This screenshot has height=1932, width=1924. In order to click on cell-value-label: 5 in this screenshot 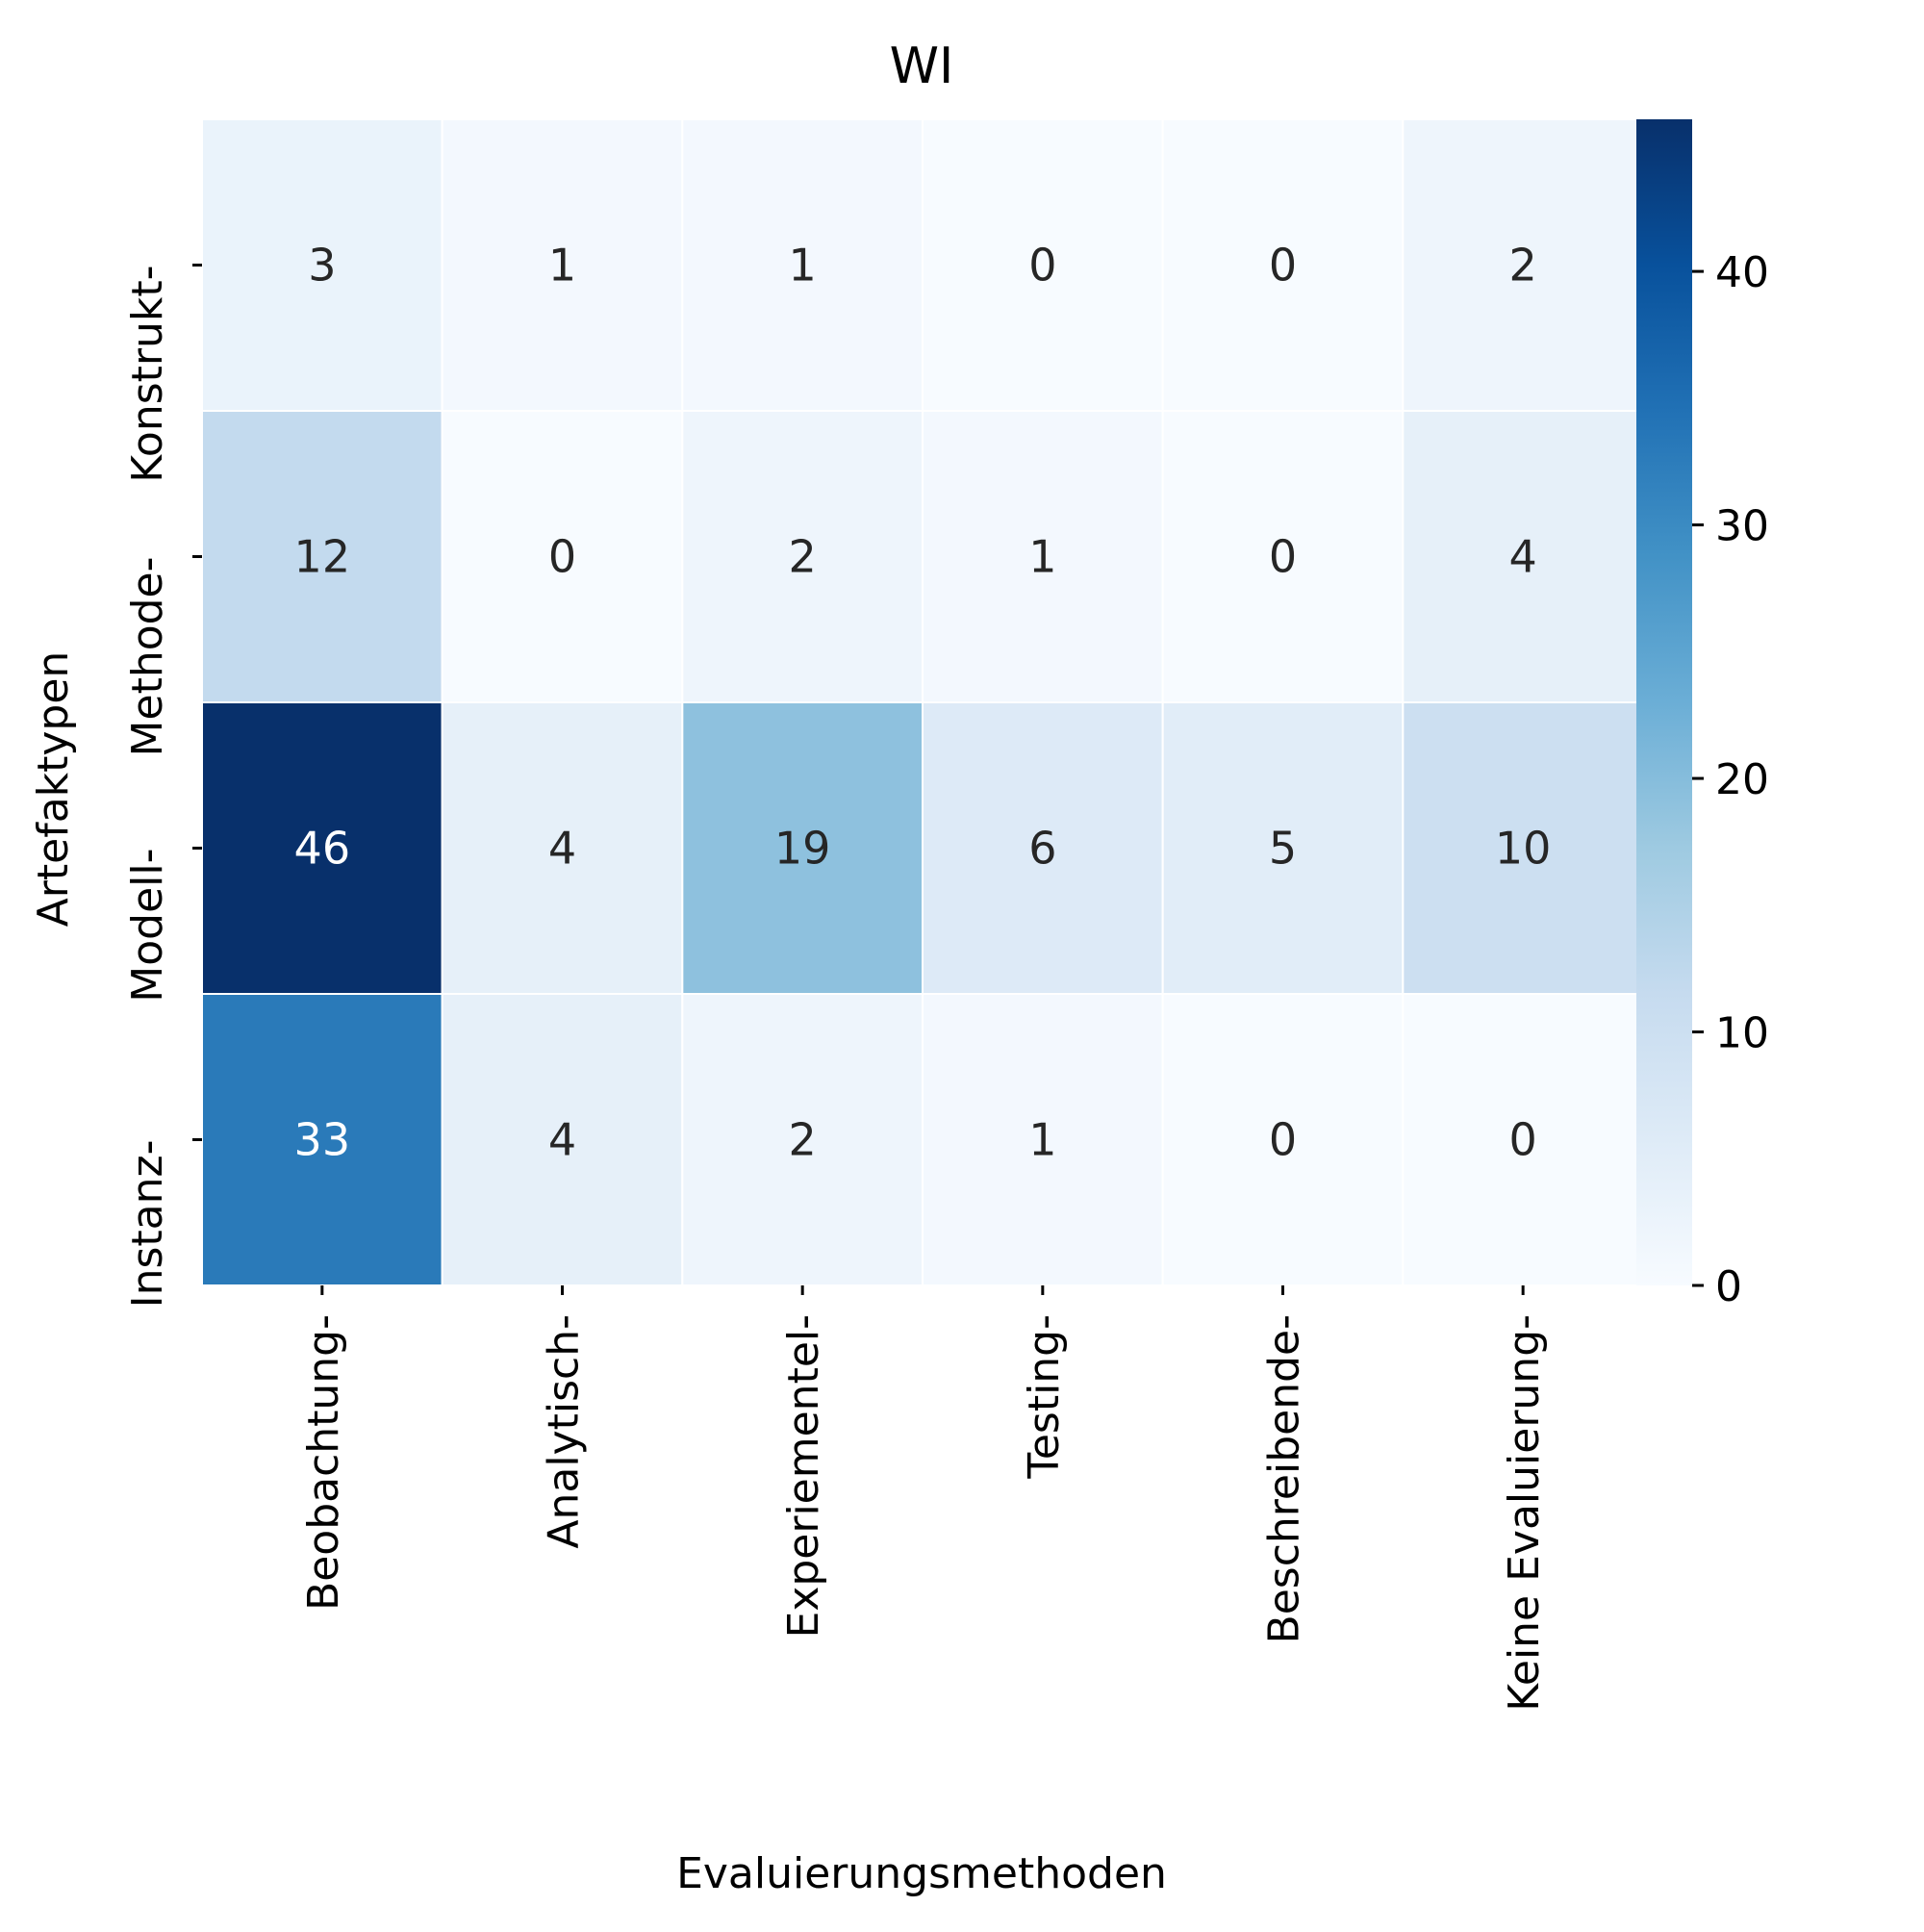, I will do `click(1283, 849)`.